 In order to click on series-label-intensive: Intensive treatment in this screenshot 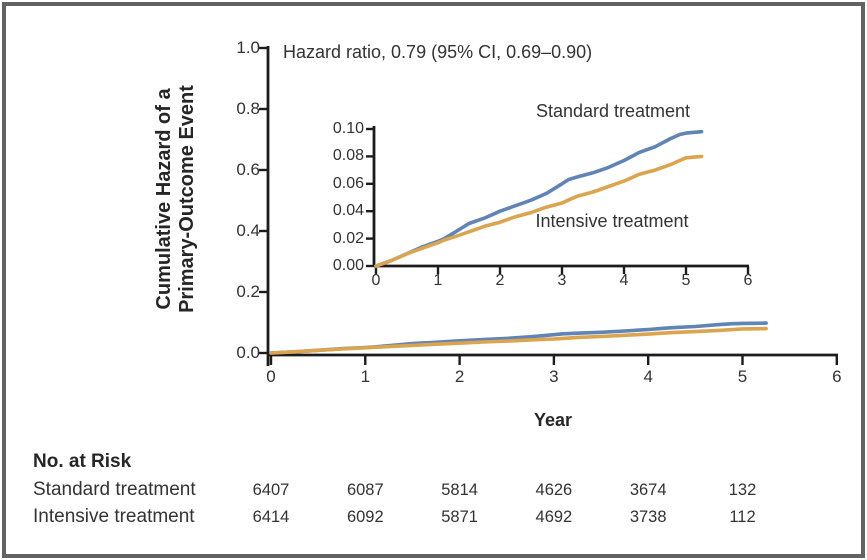, I will do `click(612, 221)`.